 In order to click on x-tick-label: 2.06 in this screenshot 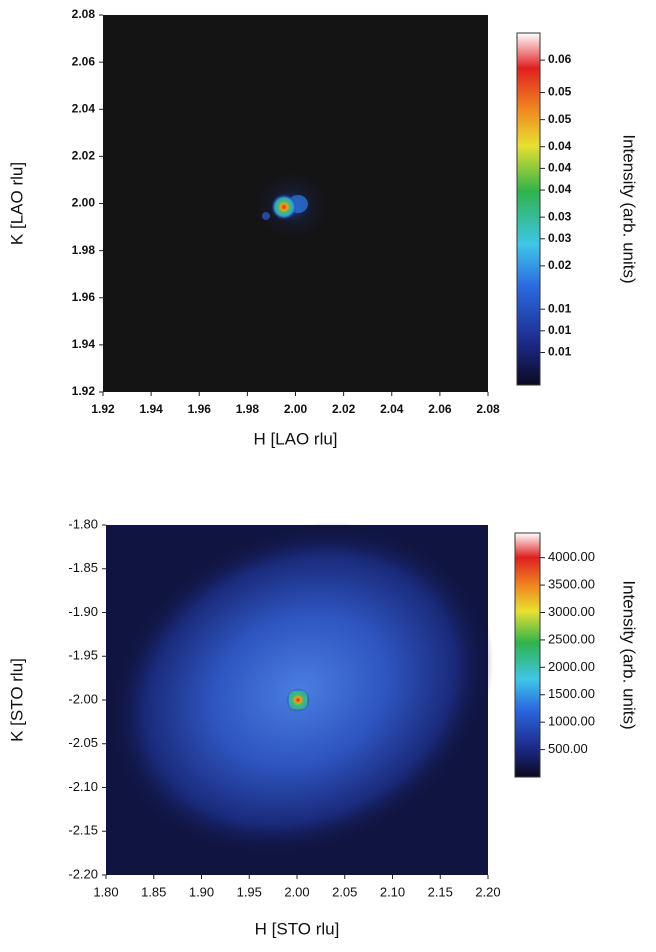, I will do `click(440, 409)`.